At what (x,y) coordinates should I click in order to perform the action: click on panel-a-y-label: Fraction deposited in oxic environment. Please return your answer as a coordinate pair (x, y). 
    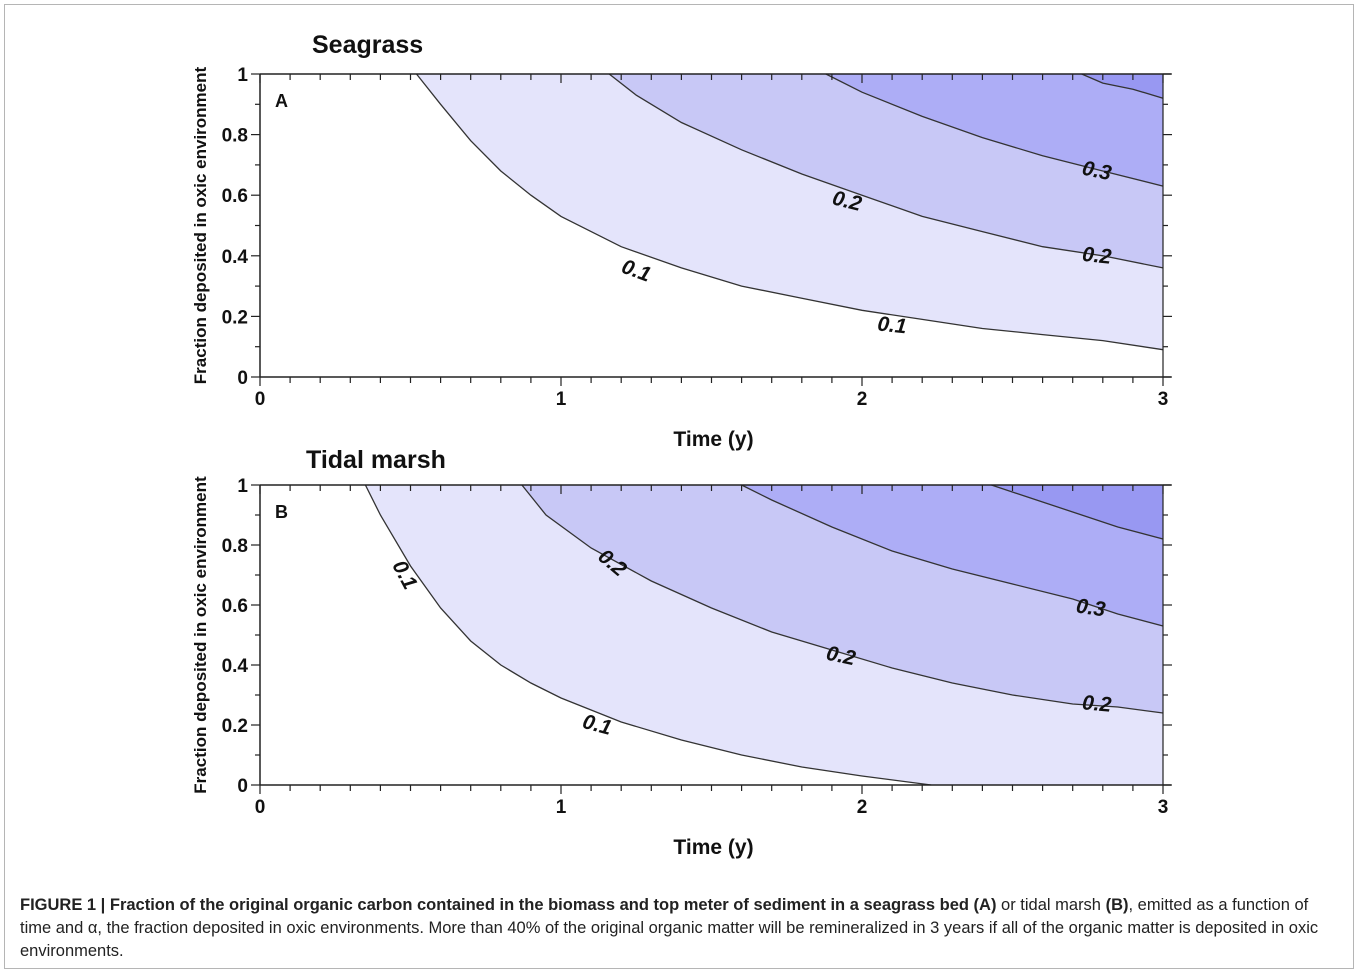
    Looking at the image, I should click on (200, 225).